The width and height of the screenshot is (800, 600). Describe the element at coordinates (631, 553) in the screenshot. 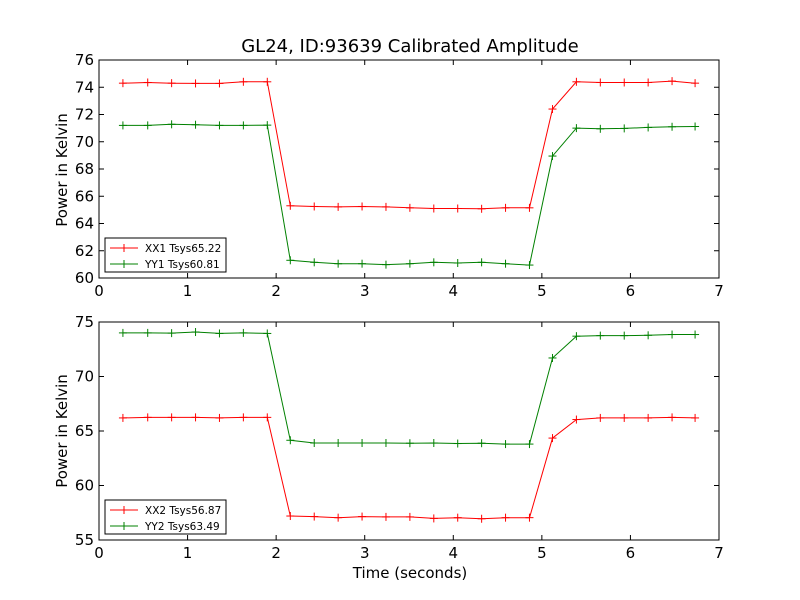

I see `x-tick-label: 6` at that location.